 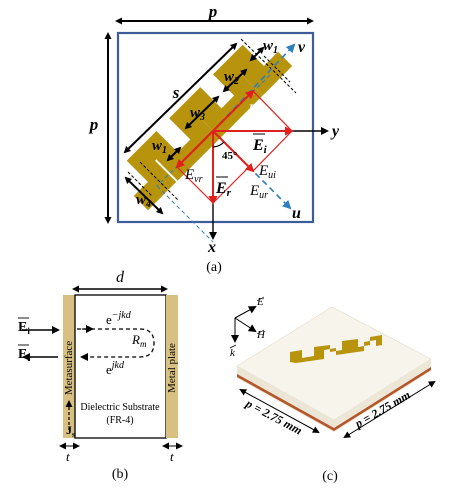 I want to click on label-k-c: k, so click(x=233, y=353).